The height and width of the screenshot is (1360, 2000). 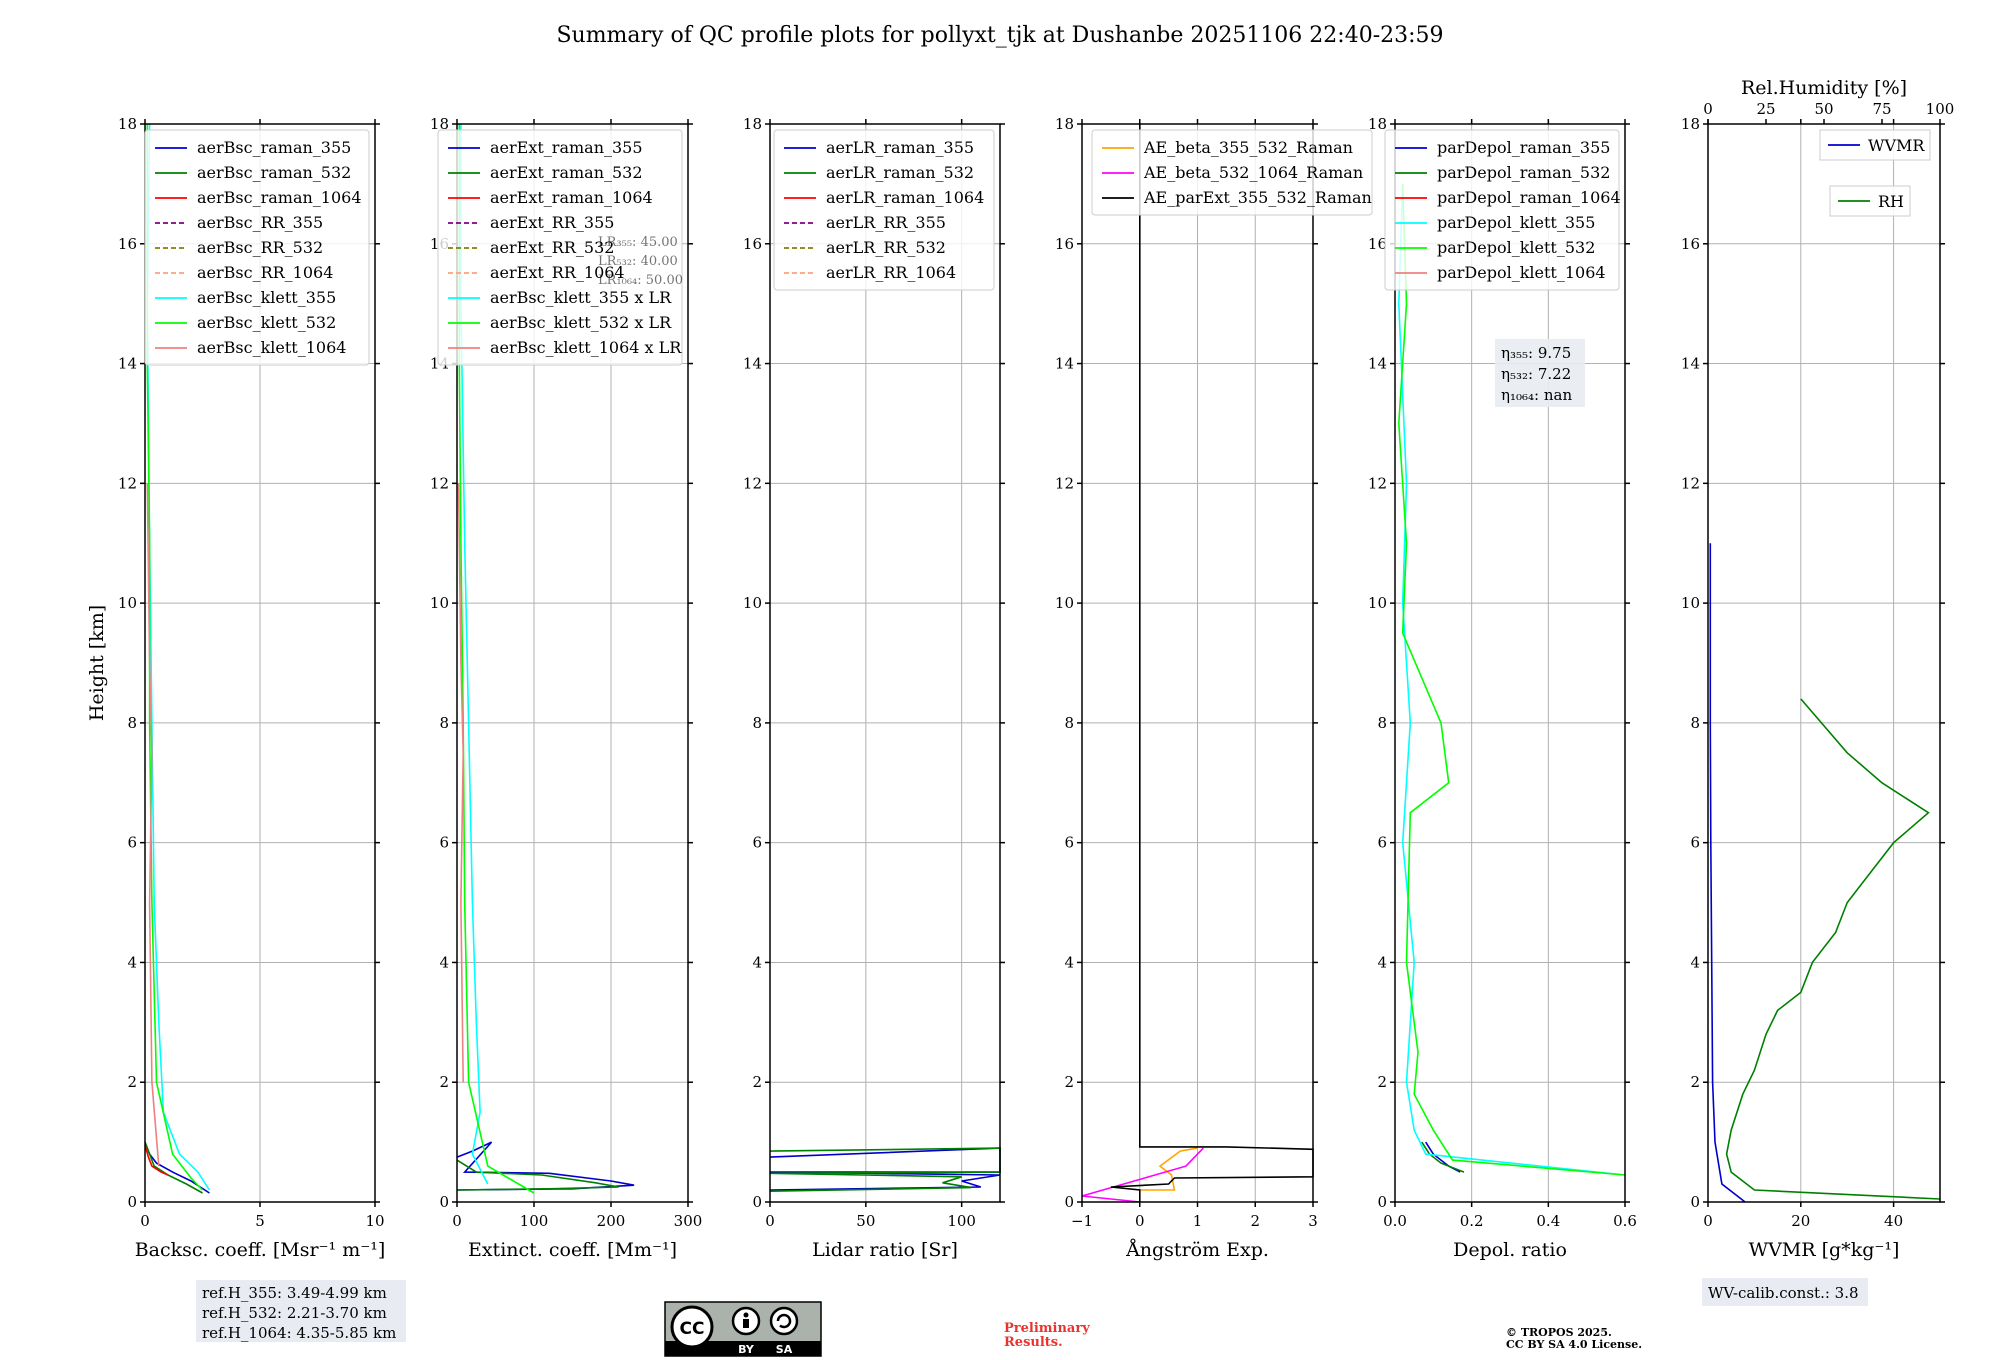 I want to click on legend-label: aerLR_raman_1064, so click(x=905, y=197).